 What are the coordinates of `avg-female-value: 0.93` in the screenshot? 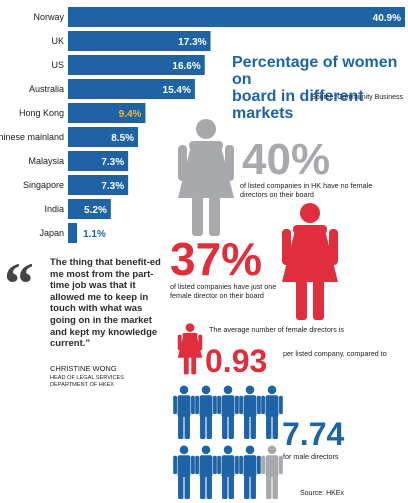 It's located at (236, 361).